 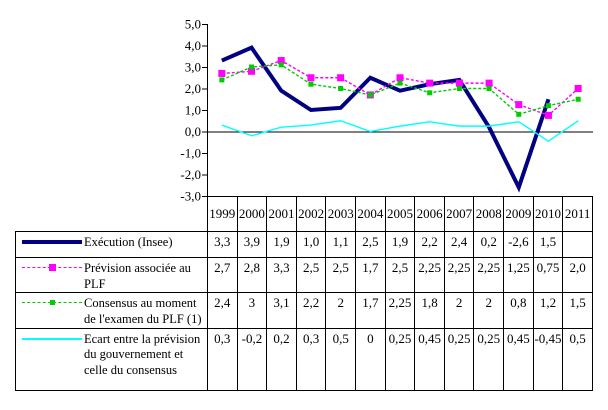 I want to click on value-cell: 0,8, so click(x=518, y=310).